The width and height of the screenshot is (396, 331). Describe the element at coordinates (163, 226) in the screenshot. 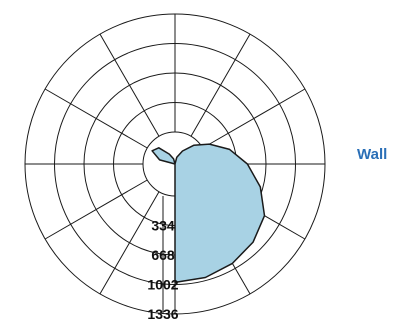

I see `radial-tick-label-0: 334` at that location.